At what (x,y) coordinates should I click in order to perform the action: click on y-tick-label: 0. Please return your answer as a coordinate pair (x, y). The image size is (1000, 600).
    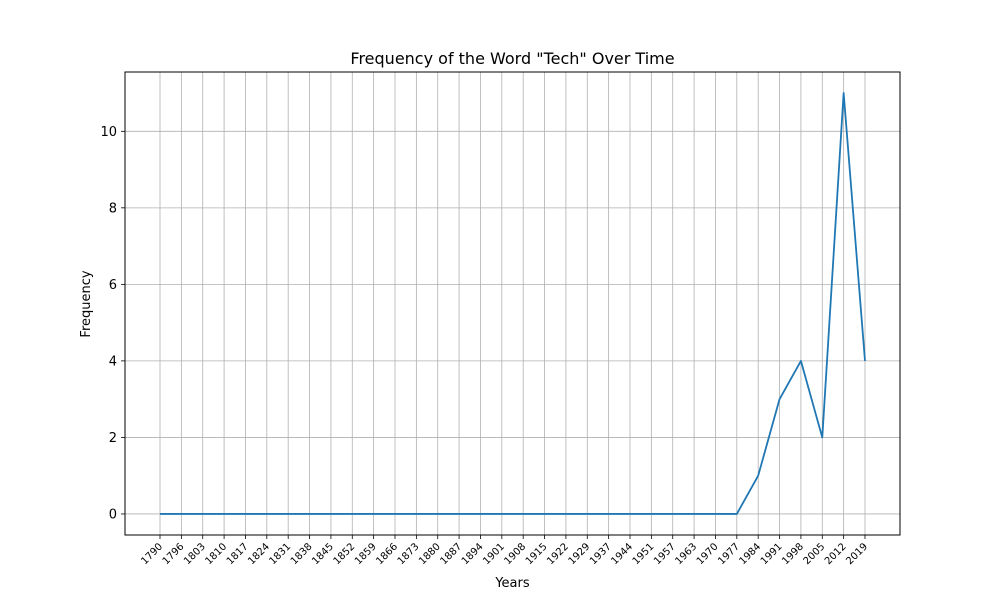
    Looking at the image, I should click on (113, 514).